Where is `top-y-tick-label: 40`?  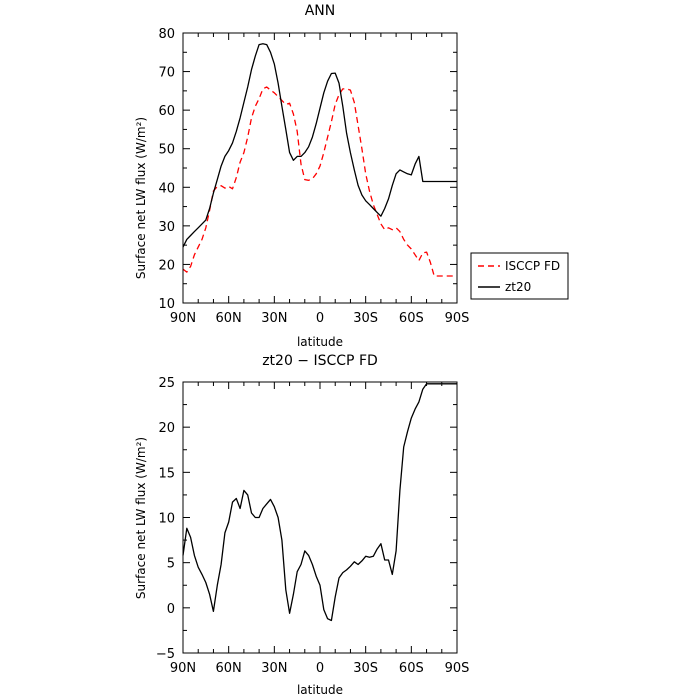
top-y-tick-label: 40 is located at coordinates (166, 188).